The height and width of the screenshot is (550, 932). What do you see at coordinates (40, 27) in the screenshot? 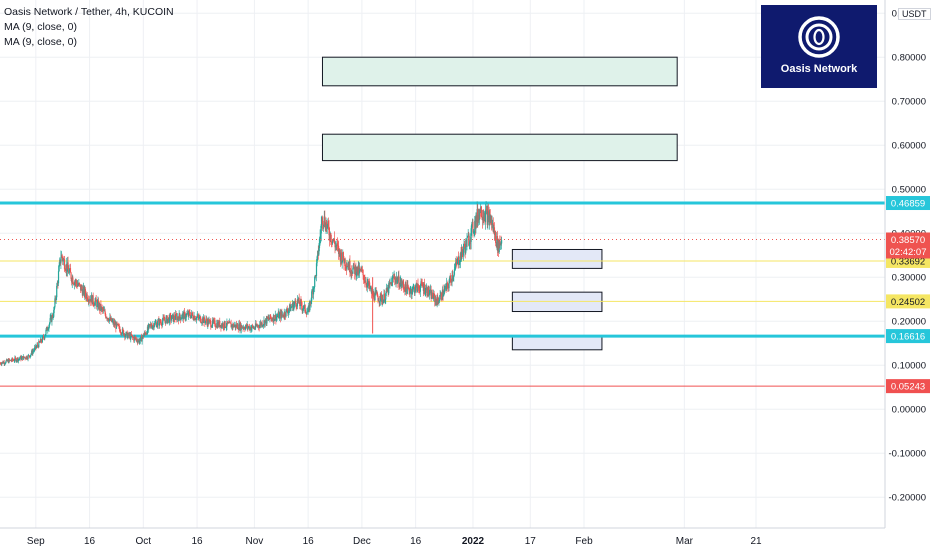
I see `ma-indicator-1: MA (9, close, 0)` at bounding box center [40, 27].